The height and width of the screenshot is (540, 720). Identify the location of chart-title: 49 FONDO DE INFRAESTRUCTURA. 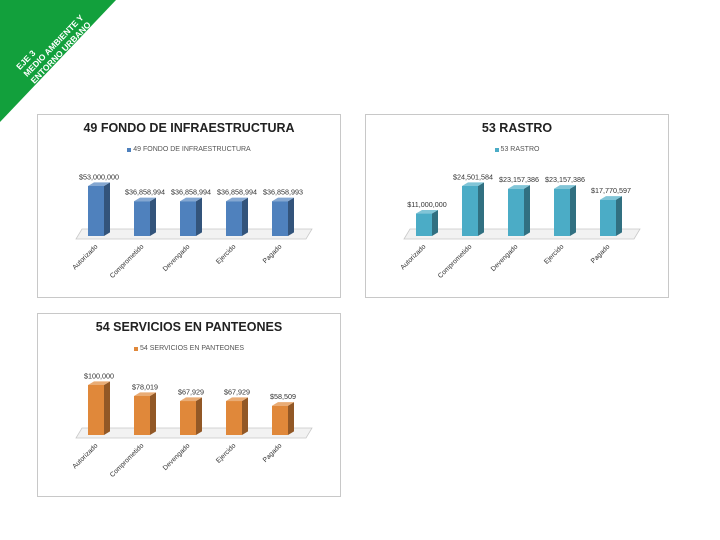
(189, 128).